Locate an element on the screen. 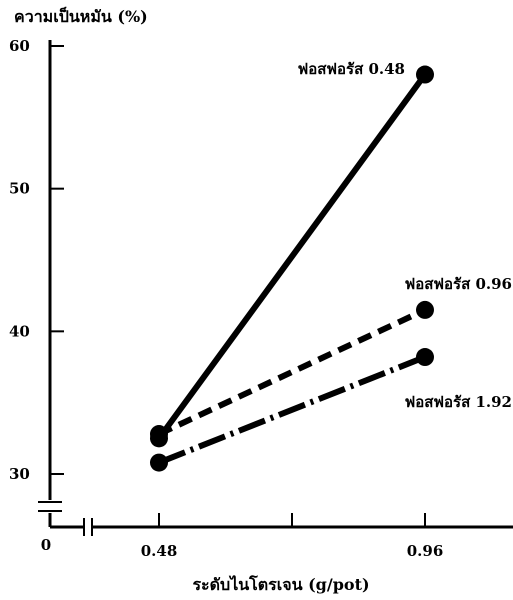  y-tick-label: 30 is located at coordinates (19, 474).